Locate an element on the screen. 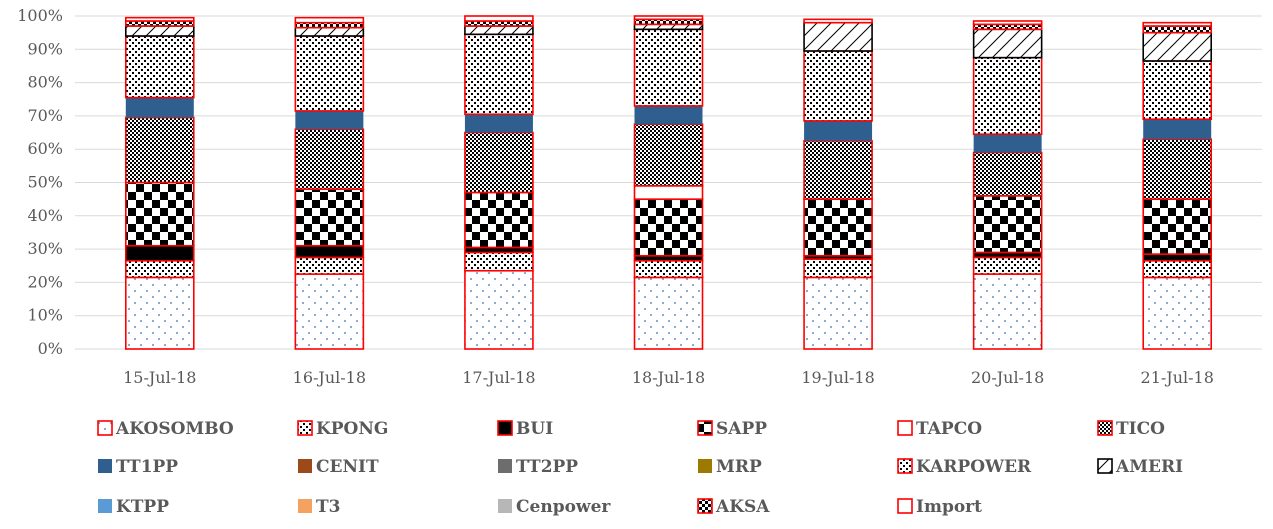  legend-item-kpong: KPONG is located at coordinates (342, 429).